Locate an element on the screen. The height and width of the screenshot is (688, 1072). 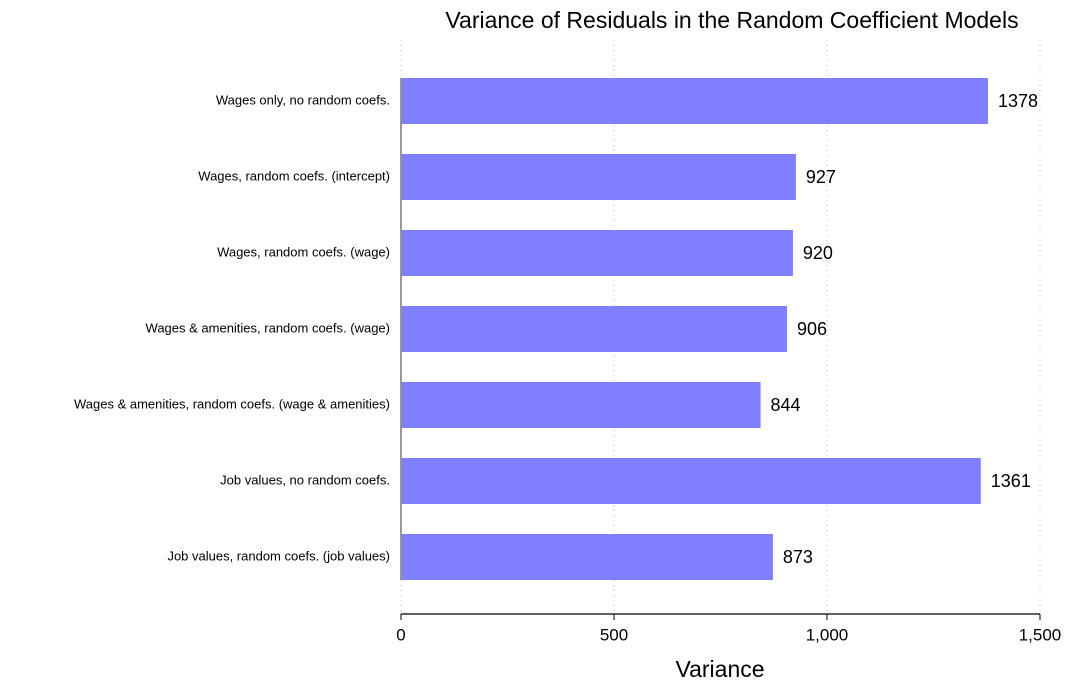
y-tick-label: Job values, no random coefs. is located at coordinates (305, 479).